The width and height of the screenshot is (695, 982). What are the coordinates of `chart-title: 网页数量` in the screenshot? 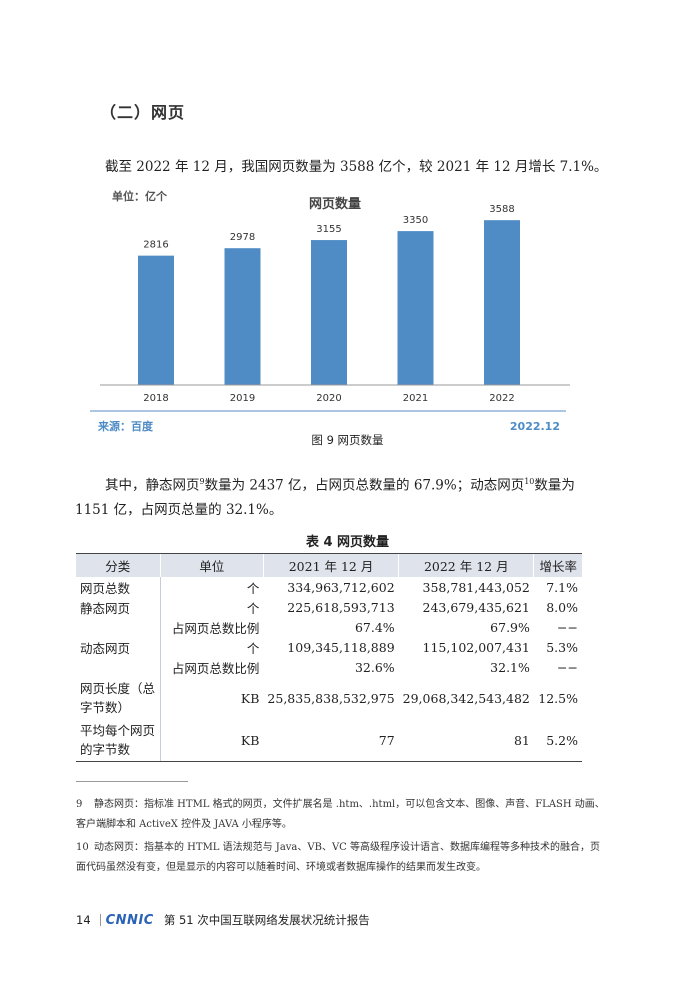 It's located at (335, 204).